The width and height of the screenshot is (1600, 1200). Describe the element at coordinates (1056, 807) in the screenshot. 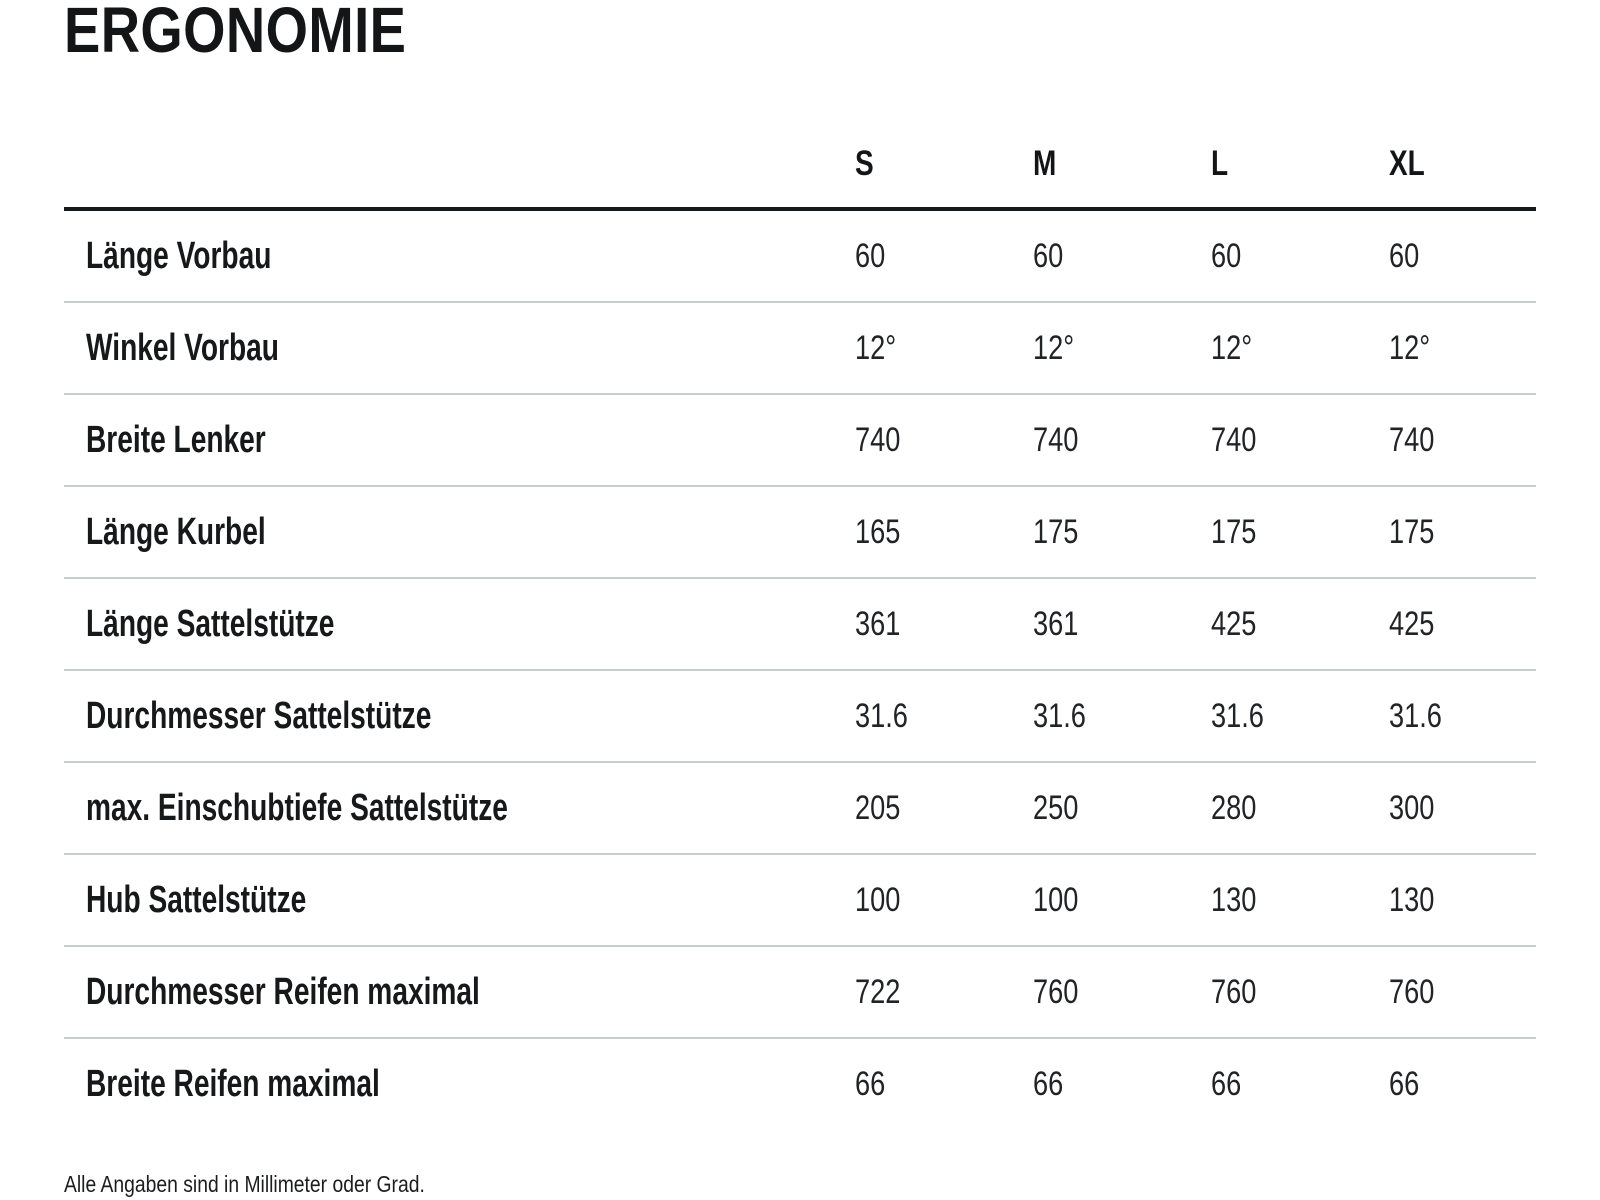

I see `cell-value-m: 250` at that location.